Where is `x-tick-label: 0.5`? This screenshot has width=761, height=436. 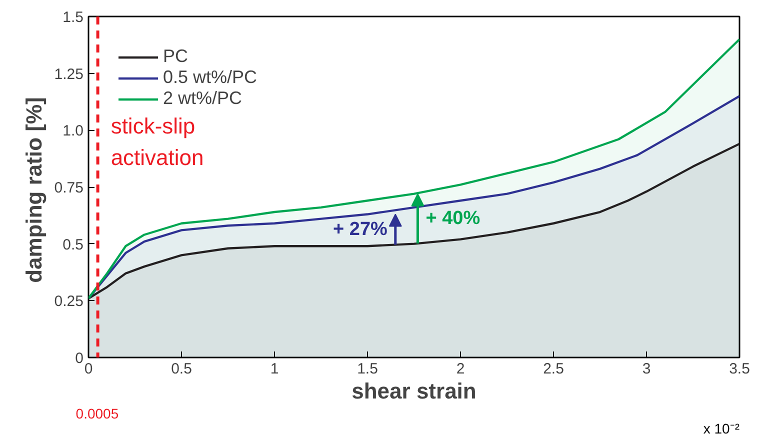 x-tick-label: 0.5 is located at coordinates (181, 369).